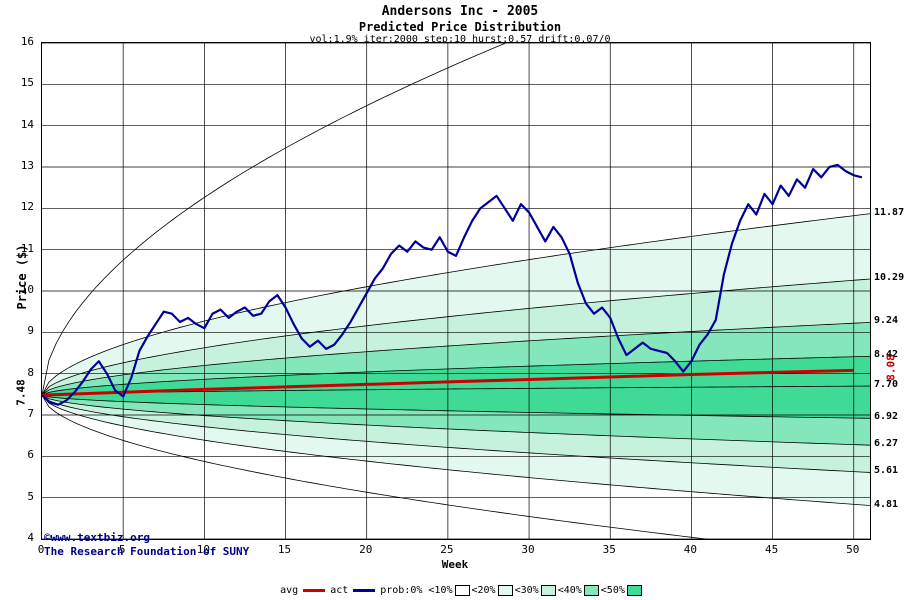 The height and width of the screenshot is (600, 920). What do you see at coordinates (440, 590) in the screenshot?
I see `legend-band-label: <10%` at bounding box center [440, 590].